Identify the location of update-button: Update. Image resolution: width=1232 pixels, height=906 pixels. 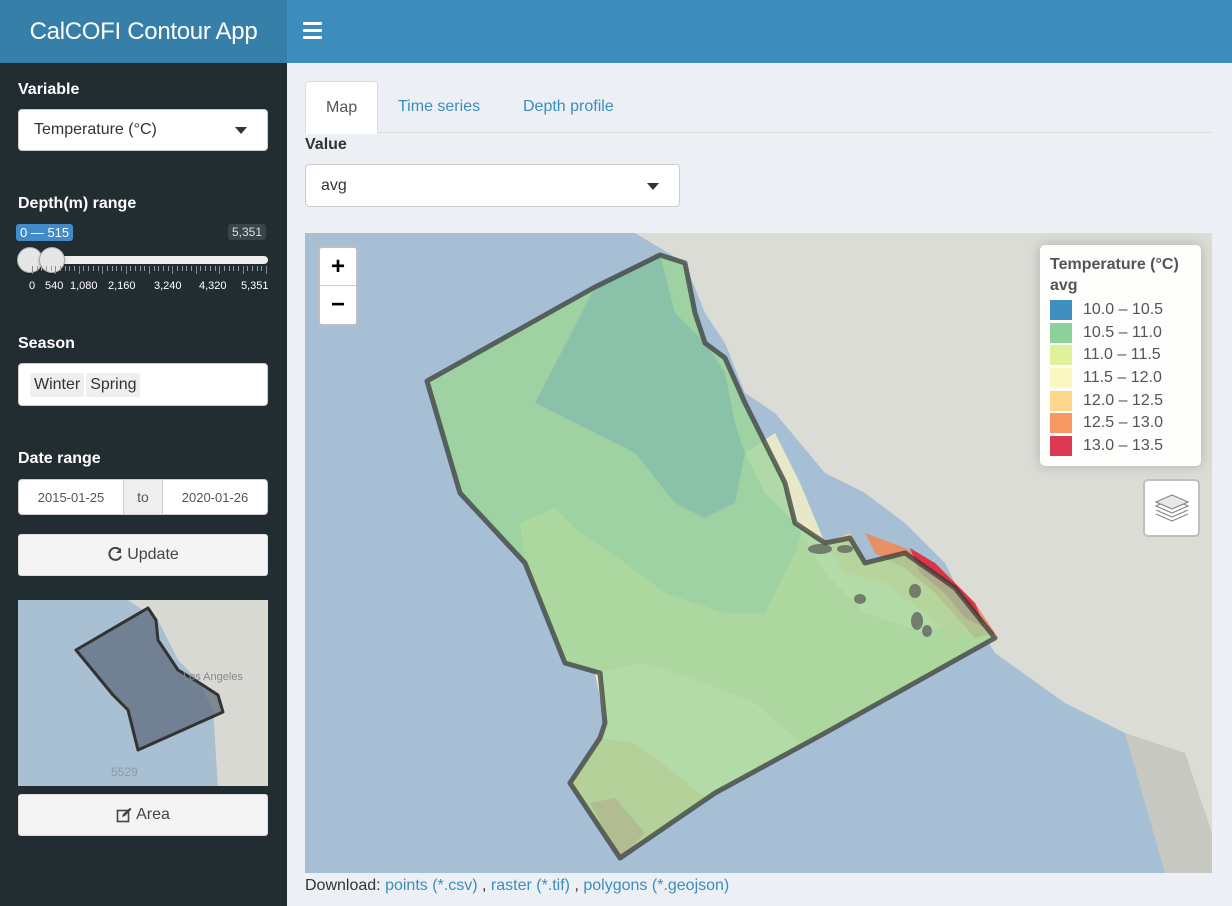
(143, 555).